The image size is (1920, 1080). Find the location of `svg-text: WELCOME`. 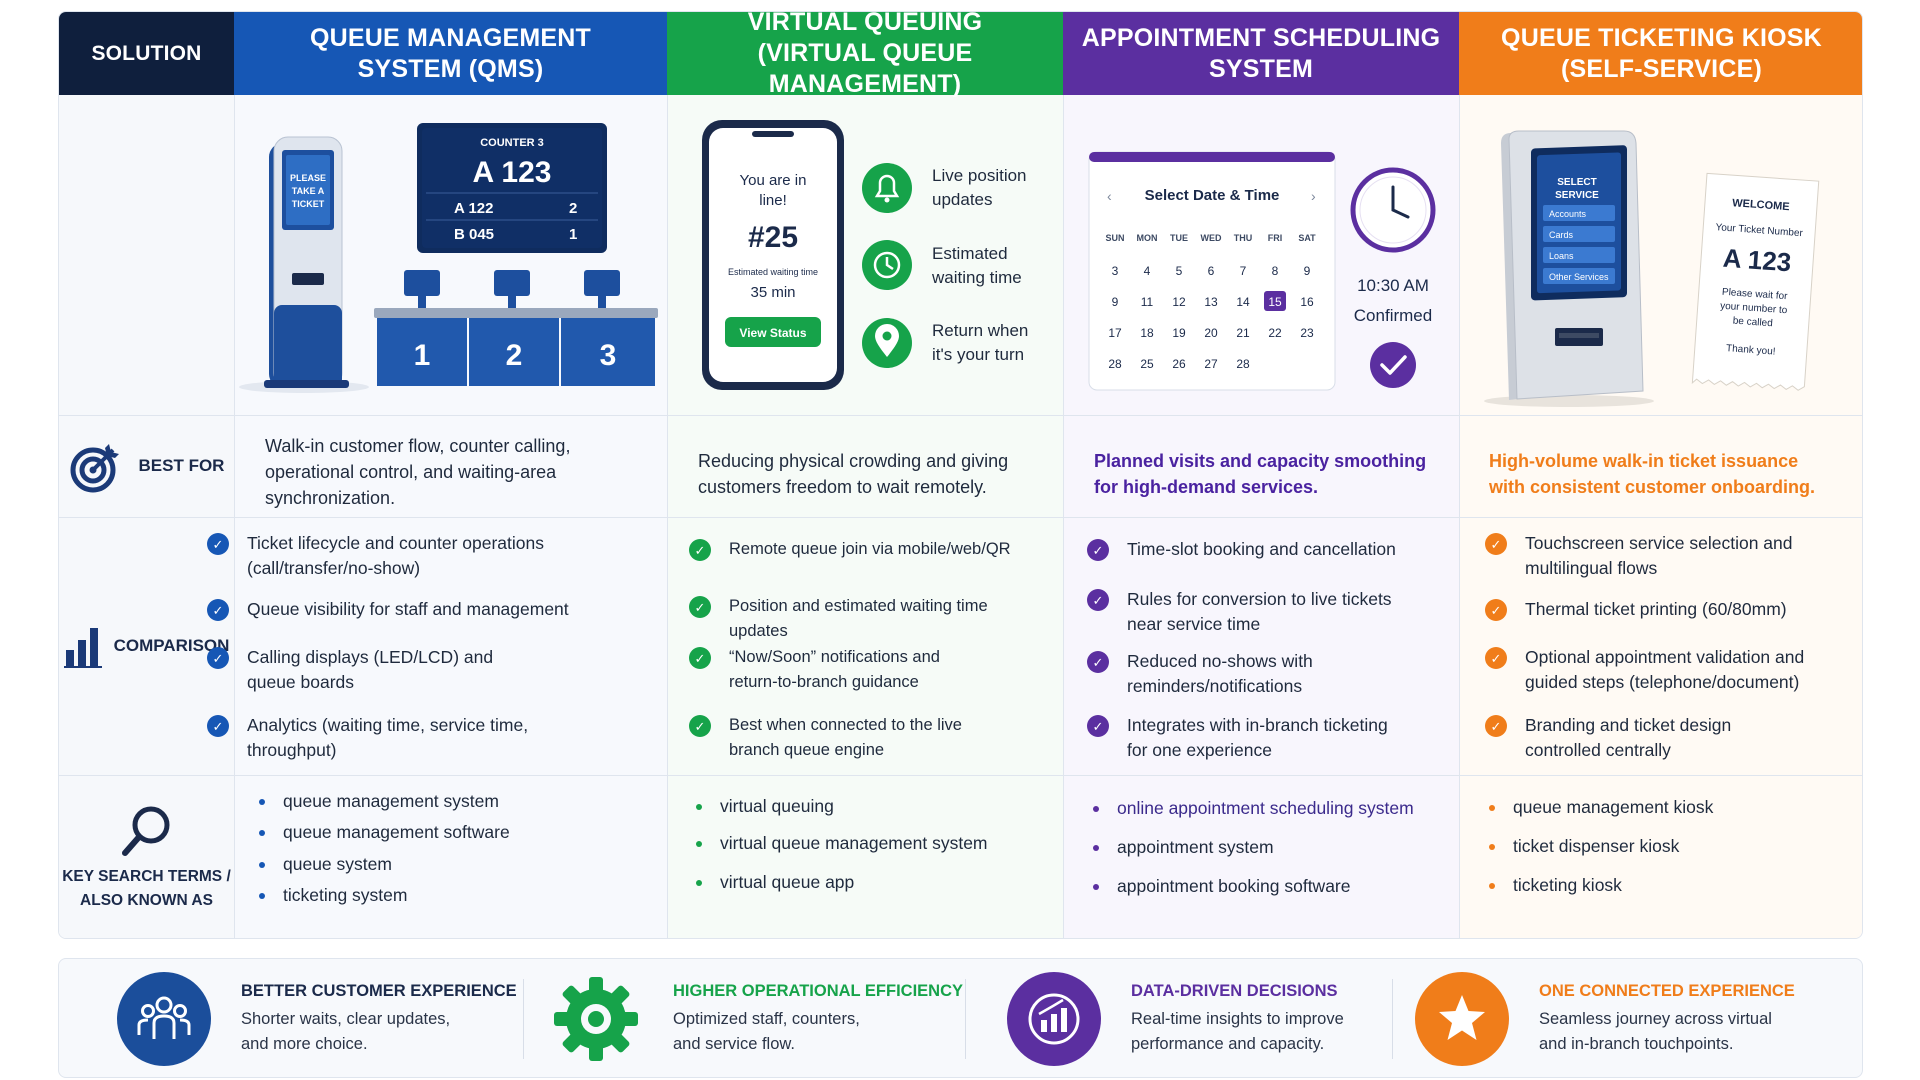

svg-text: WELCOME is located at coordinates (1761, 205).